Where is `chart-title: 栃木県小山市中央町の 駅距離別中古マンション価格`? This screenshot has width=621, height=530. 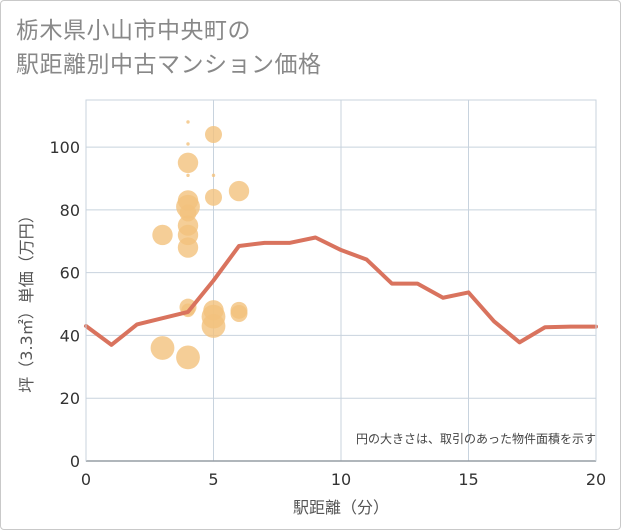
chart-title: 栃木県小山市中央町の 駅距離別中古マンション価格 is located at coordinates (169, 48).